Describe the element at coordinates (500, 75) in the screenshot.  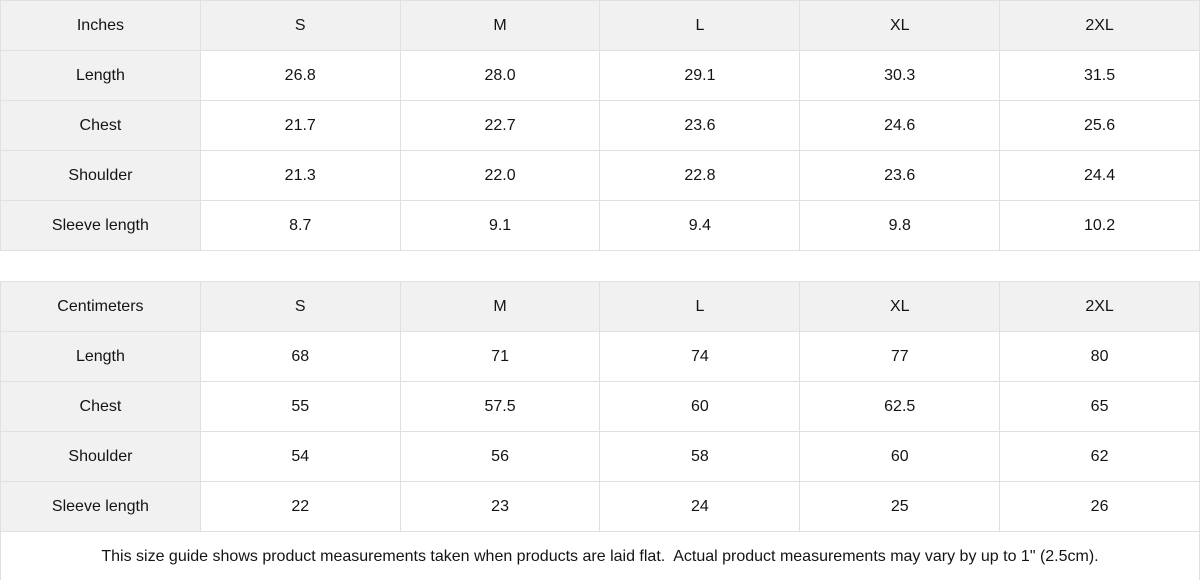
I see `value-cell: 28.0` at that location.